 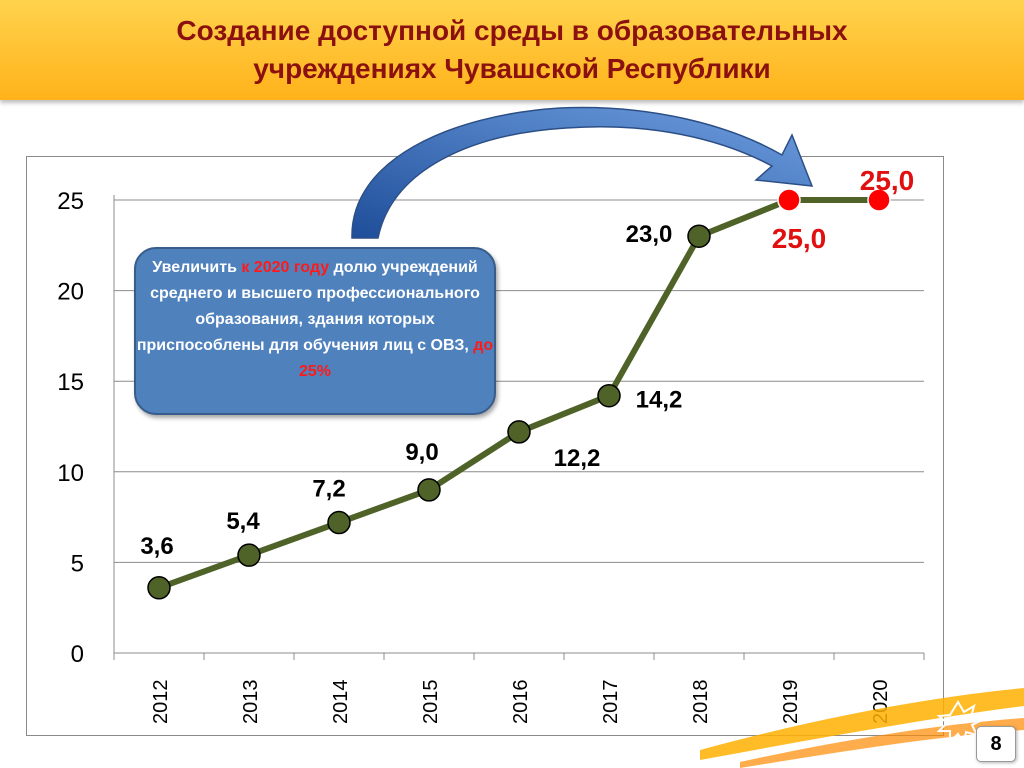 What do you see at coordinates (431, 702) in the screenshot?
I see `x-tick-label: 2015` at bounding box center [431, 702].